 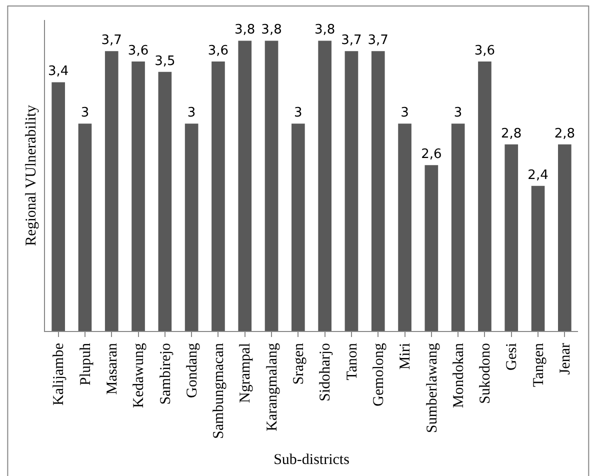 What do you see at coordinates (192, 370) in the screenshot?
I see `x-tick-label: Gondang` at bounding box center [192, 370].